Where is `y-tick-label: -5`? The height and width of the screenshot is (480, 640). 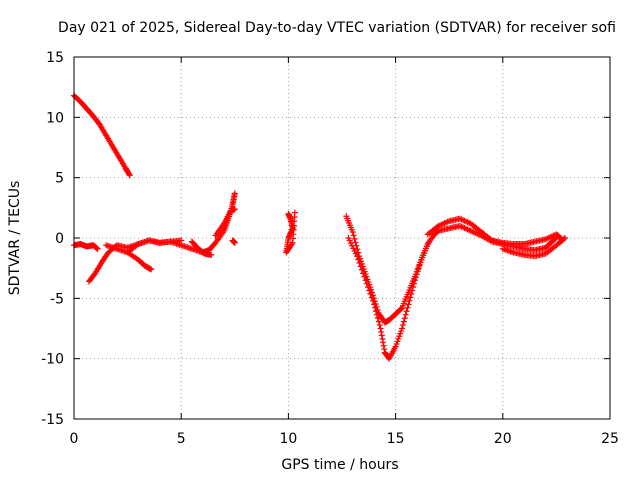 y-tick-label: -5 is located at coordinates (57, 299).